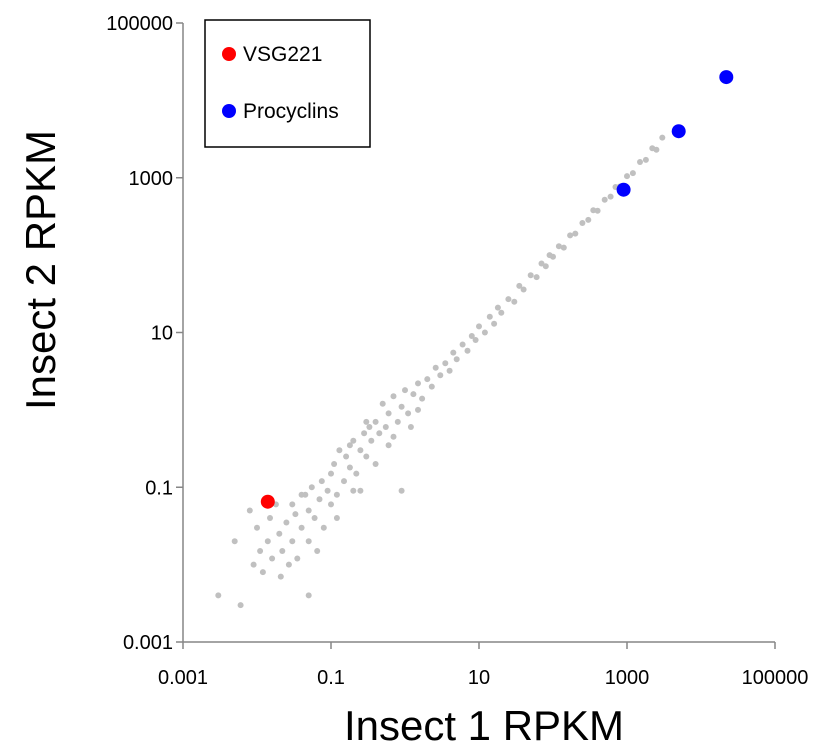 Image resolution: width=824 pixels, height=749 pixels. I want to click on legend: VSG221 Procyclins, so click(287, 83).